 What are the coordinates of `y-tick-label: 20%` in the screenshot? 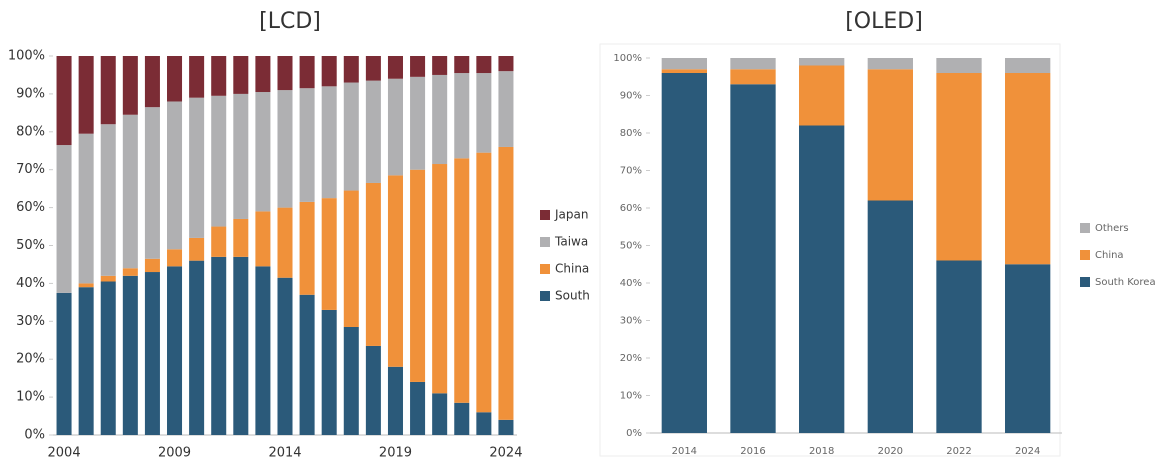 It's located at (30, 359).